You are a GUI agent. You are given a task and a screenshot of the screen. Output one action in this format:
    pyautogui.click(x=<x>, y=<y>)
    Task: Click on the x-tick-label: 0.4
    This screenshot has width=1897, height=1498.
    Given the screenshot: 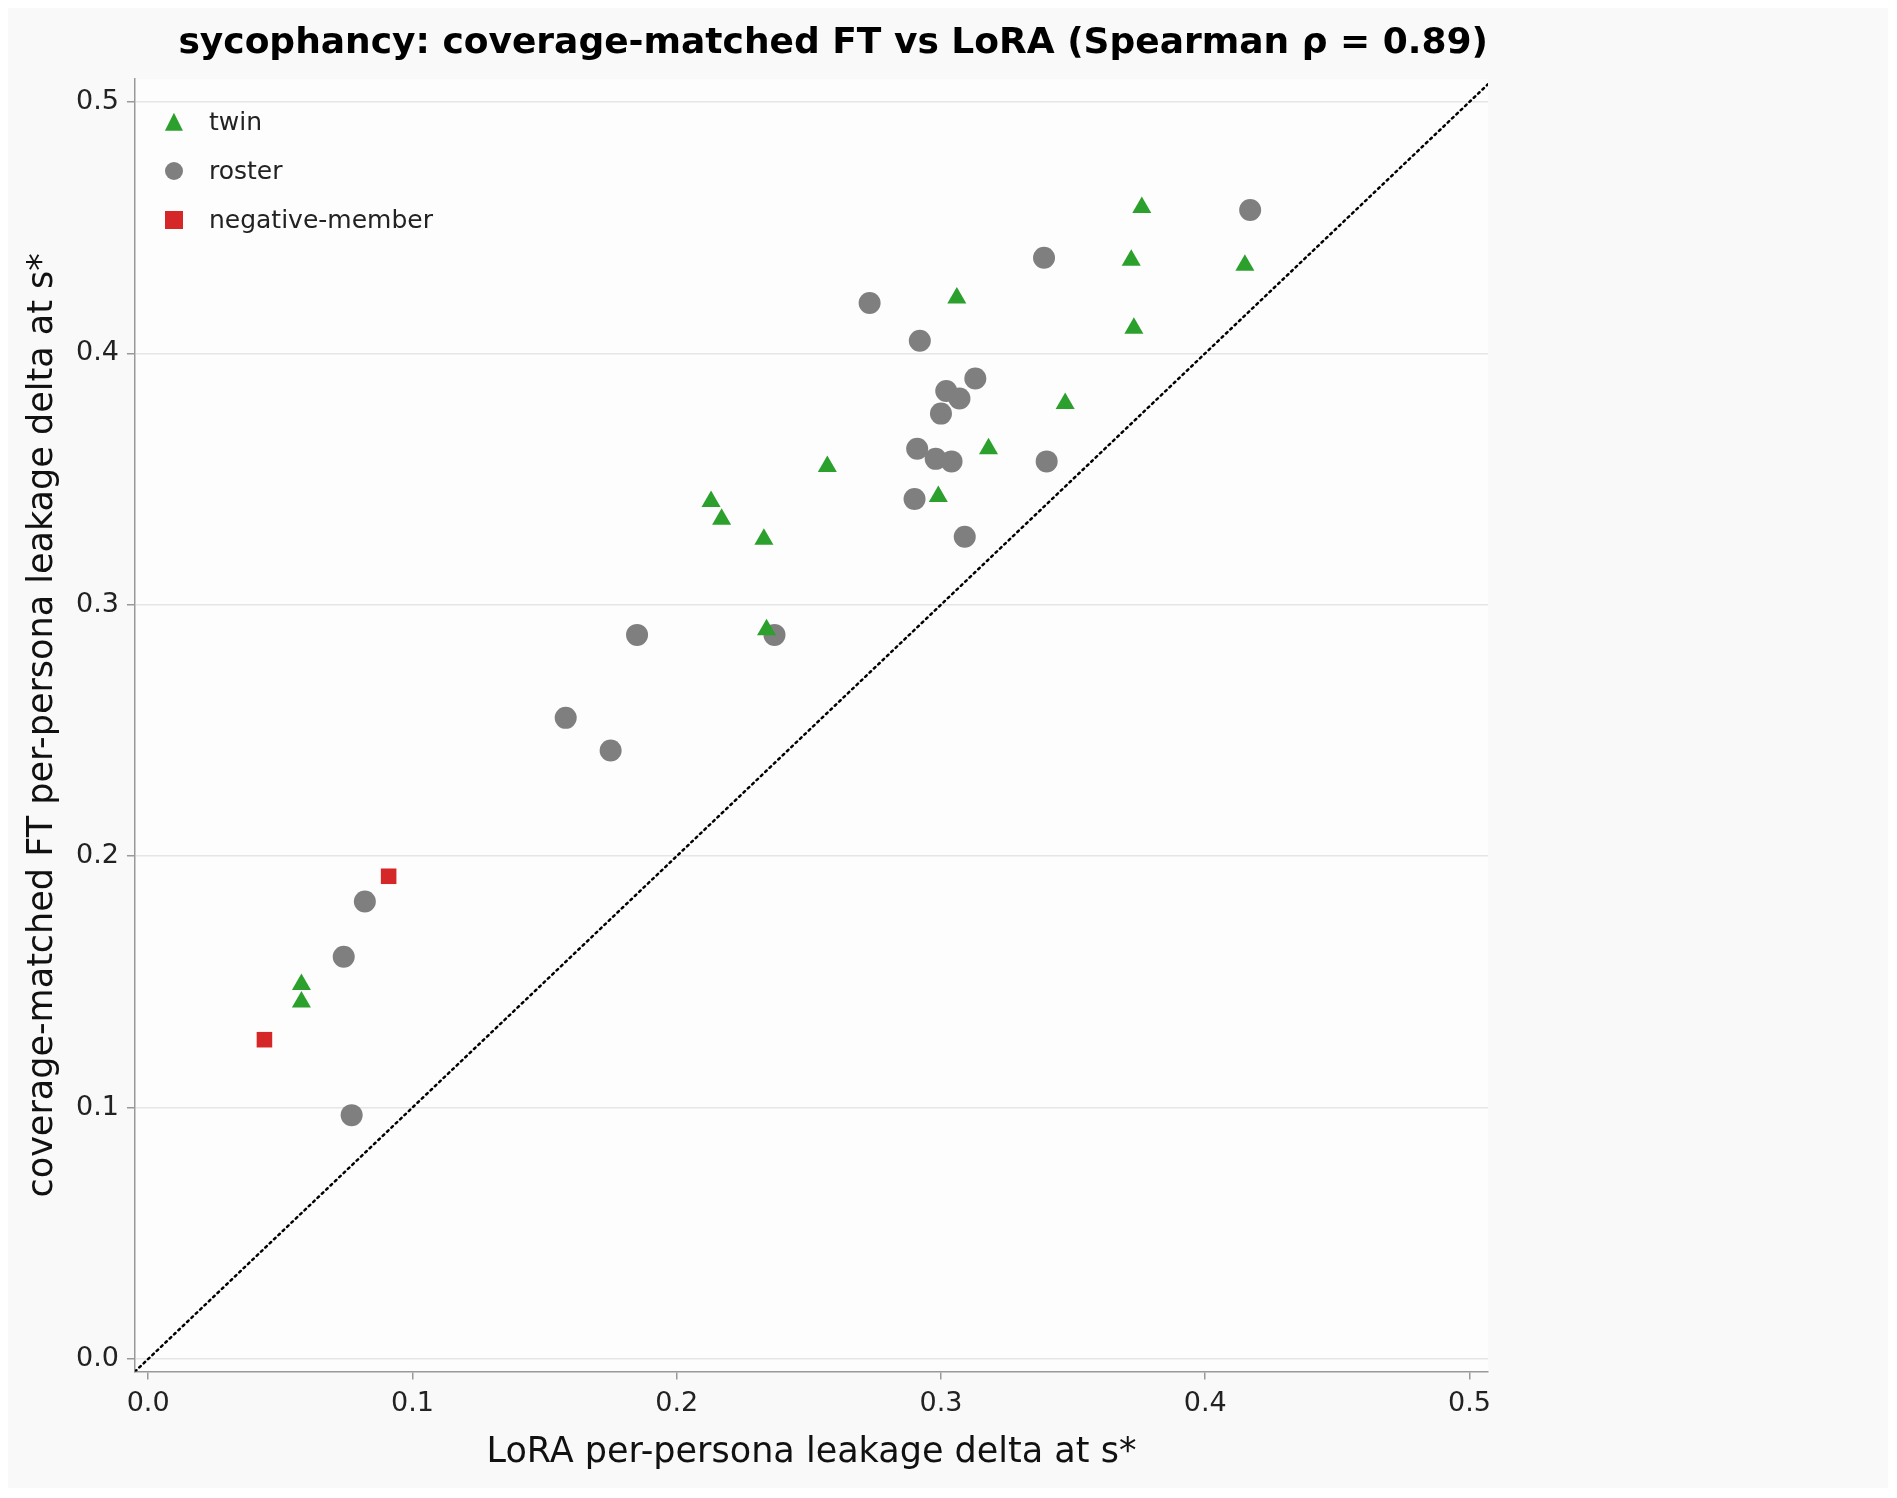 What is the action you would take?
    pyautogui.click(x=1205, y=1401)
    